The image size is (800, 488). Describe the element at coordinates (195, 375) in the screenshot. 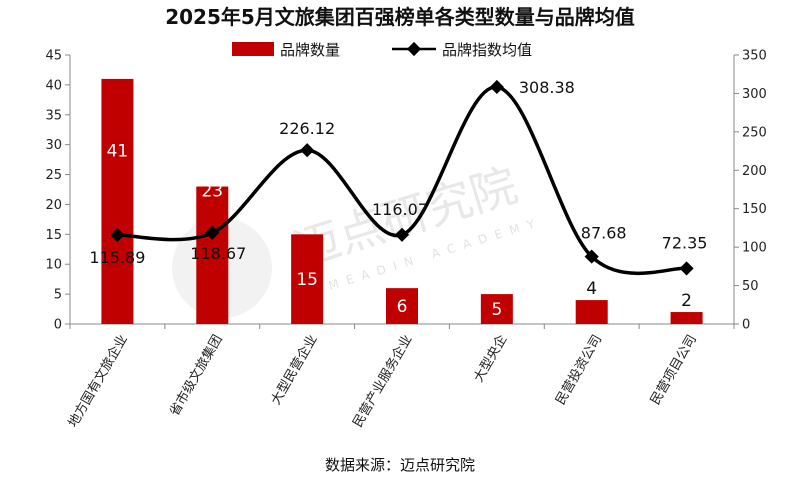

I see `x-tick-label: 省市级文旅集团` at that location.